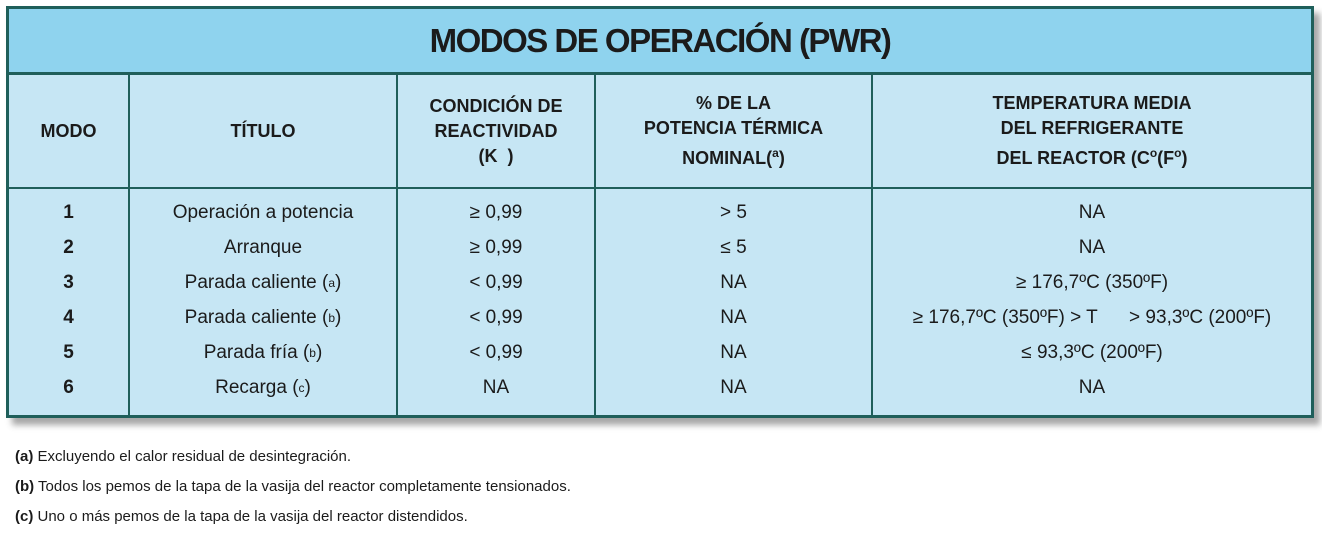 The height and width of the screenshot is (537, 1322). What do you see at coordinates (68, 247) in the screenshot?
I see `cell-modo: 2` at bounding box center [68, 247].